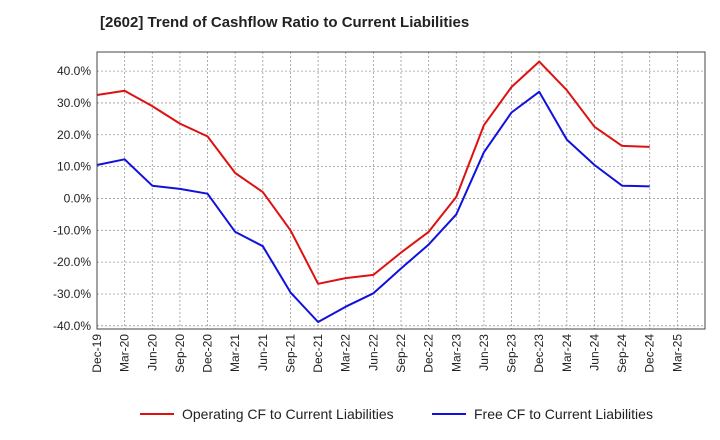 This screenshot has width=720, height=440. Describe the element at coordinates (563, 414) in the screenshot. I see `legend-label-2: Free CF to Current Liabilities` at that location.